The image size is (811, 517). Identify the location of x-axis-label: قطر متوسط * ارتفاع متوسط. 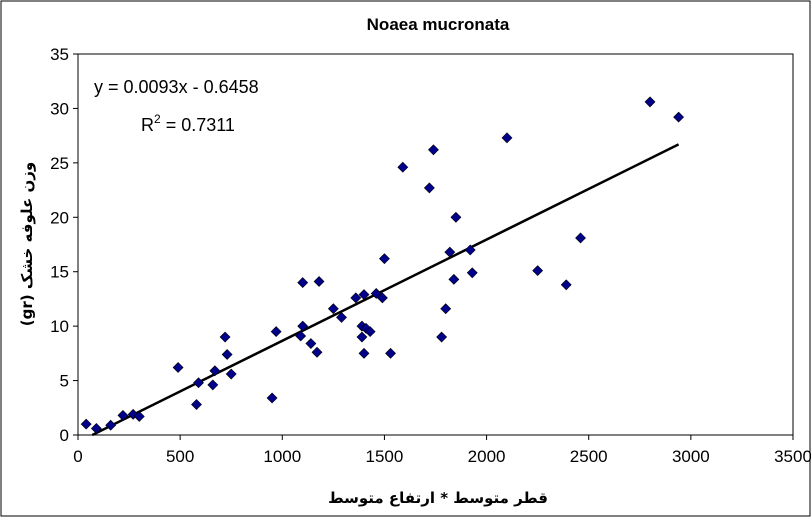
(438, 498).